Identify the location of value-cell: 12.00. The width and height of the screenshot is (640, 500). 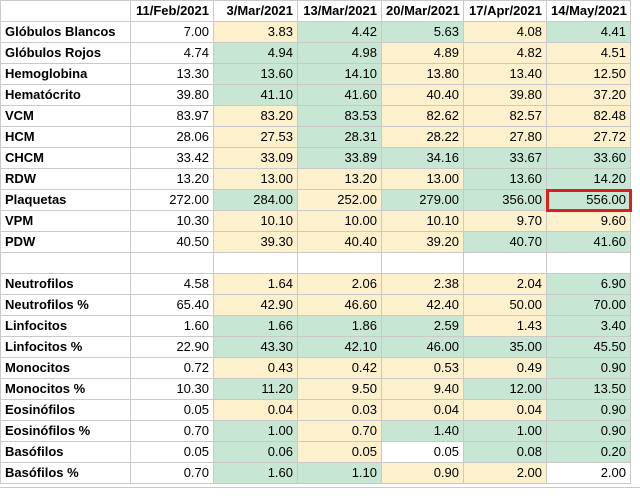
(505, 389).